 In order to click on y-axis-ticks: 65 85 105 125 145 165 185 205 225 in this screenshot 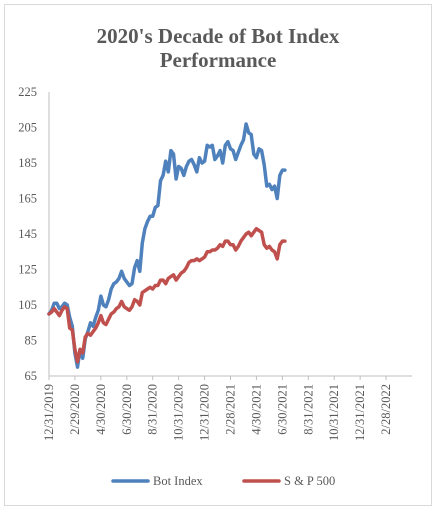, I will do `click(27, 234)`.